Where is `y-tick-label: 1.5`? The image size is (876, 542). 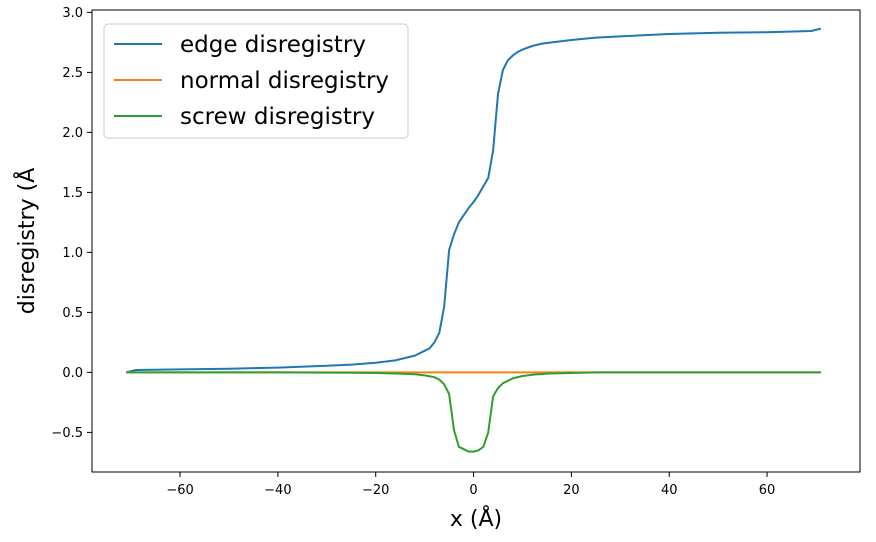
y-tick-label: 1.5 is located at coordinates (72, 193).